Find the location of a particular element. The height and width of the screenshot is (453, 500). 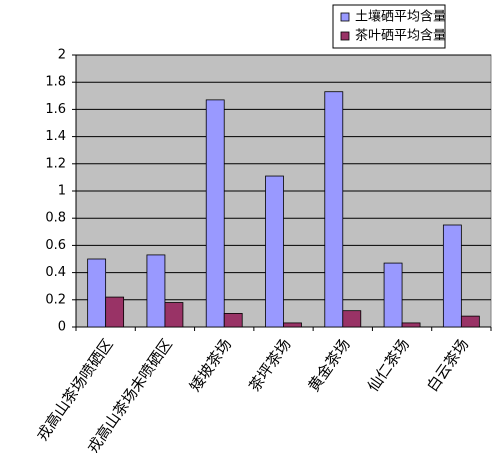

x-tick-label: 矮坡茶场 is located at coordinates (210, 365).